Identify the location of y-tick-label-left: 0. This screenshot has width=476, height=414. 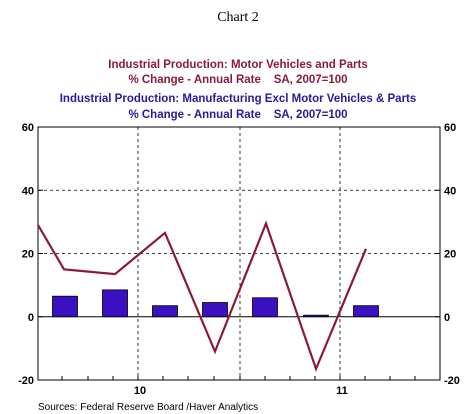
(31, 318).